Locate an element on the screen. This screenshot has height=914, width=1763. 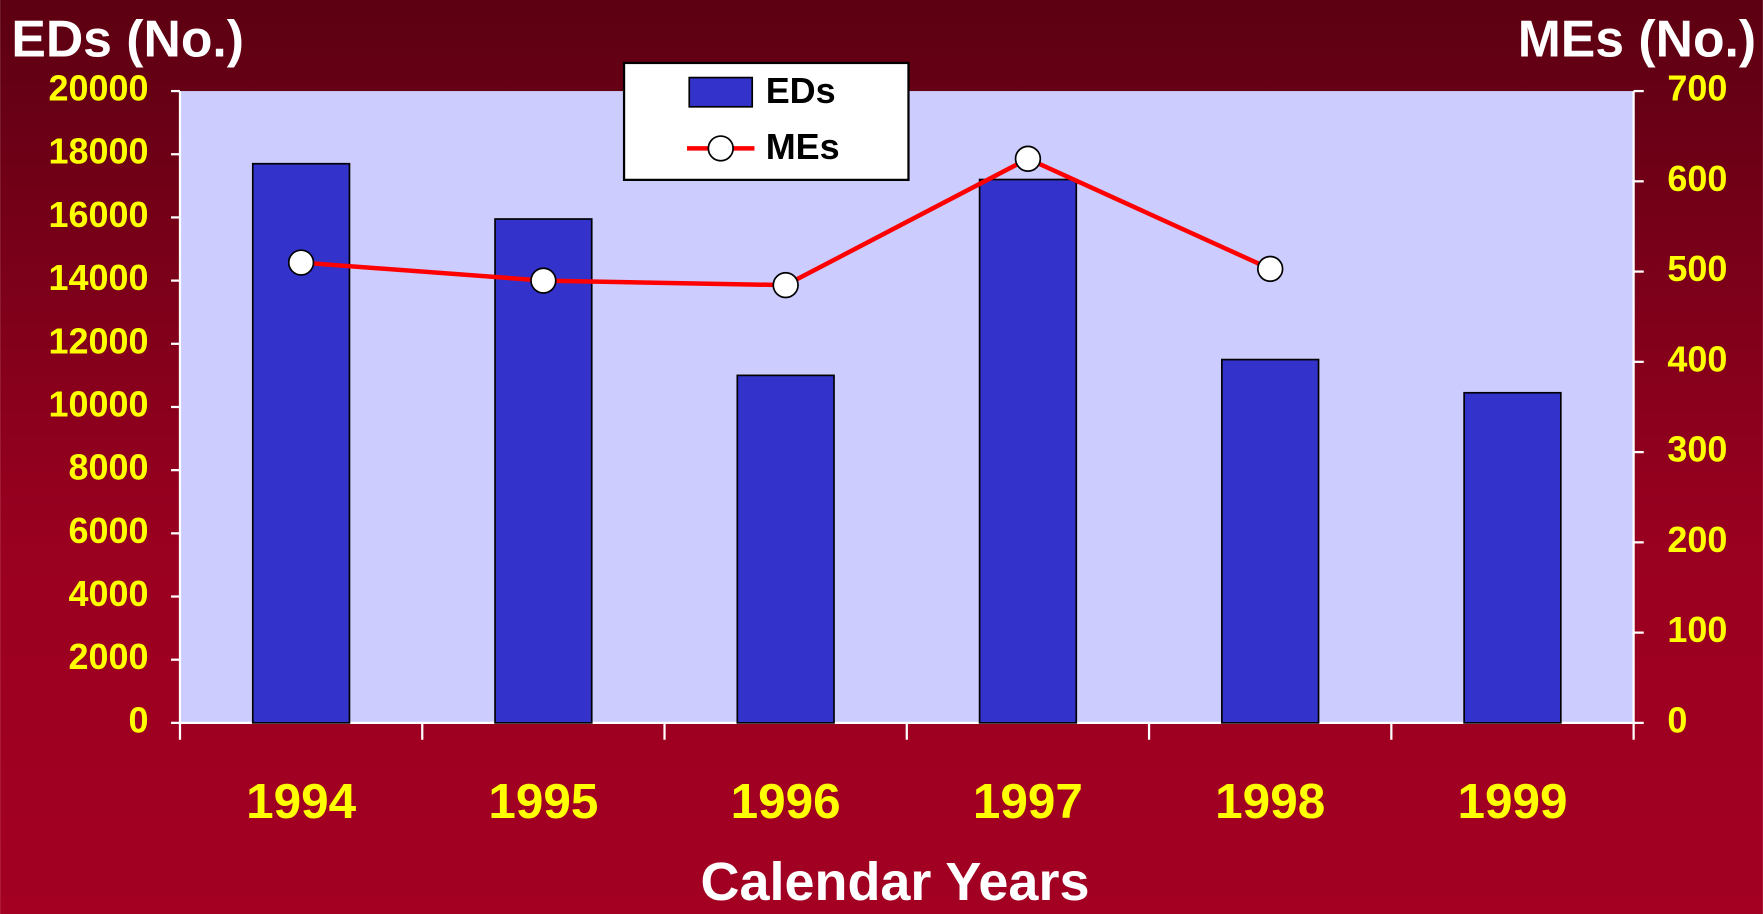
y2-tick-label: 100 is located at coordinates (1697, 629).